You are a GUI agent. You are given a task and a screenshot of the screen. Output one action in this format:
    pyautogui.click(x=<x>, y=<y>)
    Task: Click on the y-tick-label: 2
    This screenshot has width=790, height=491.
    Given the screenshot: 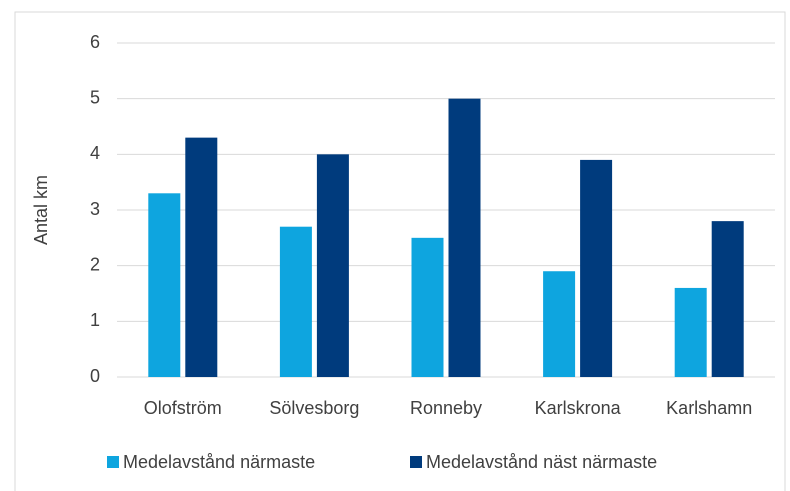 What is the action you would take?
    pyautogui.click(x=95, y=264)
    